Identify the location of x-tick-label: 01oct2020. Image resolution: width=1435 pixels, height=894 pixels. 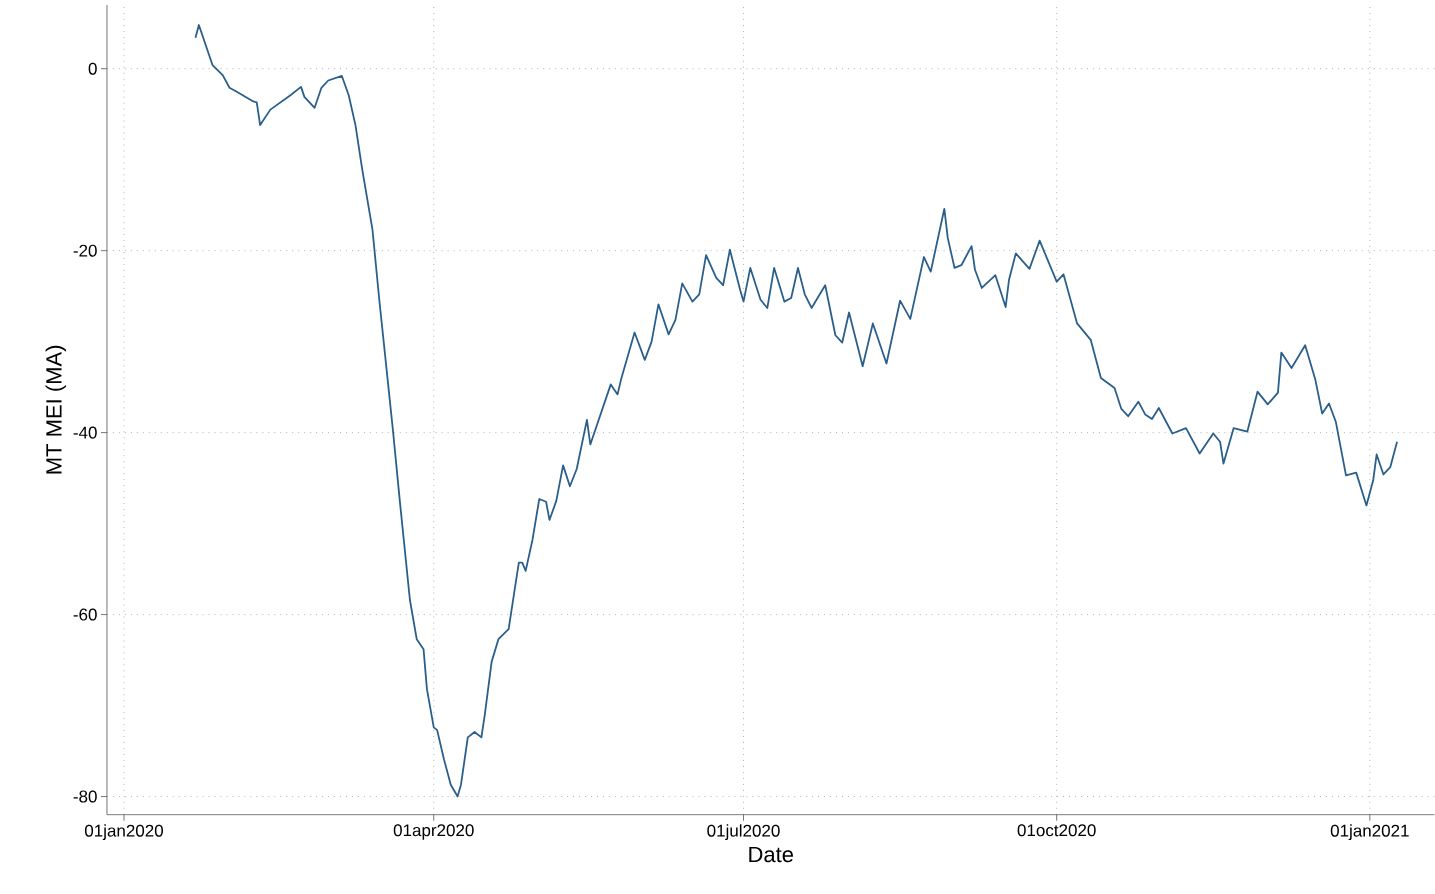
(1056, 830).